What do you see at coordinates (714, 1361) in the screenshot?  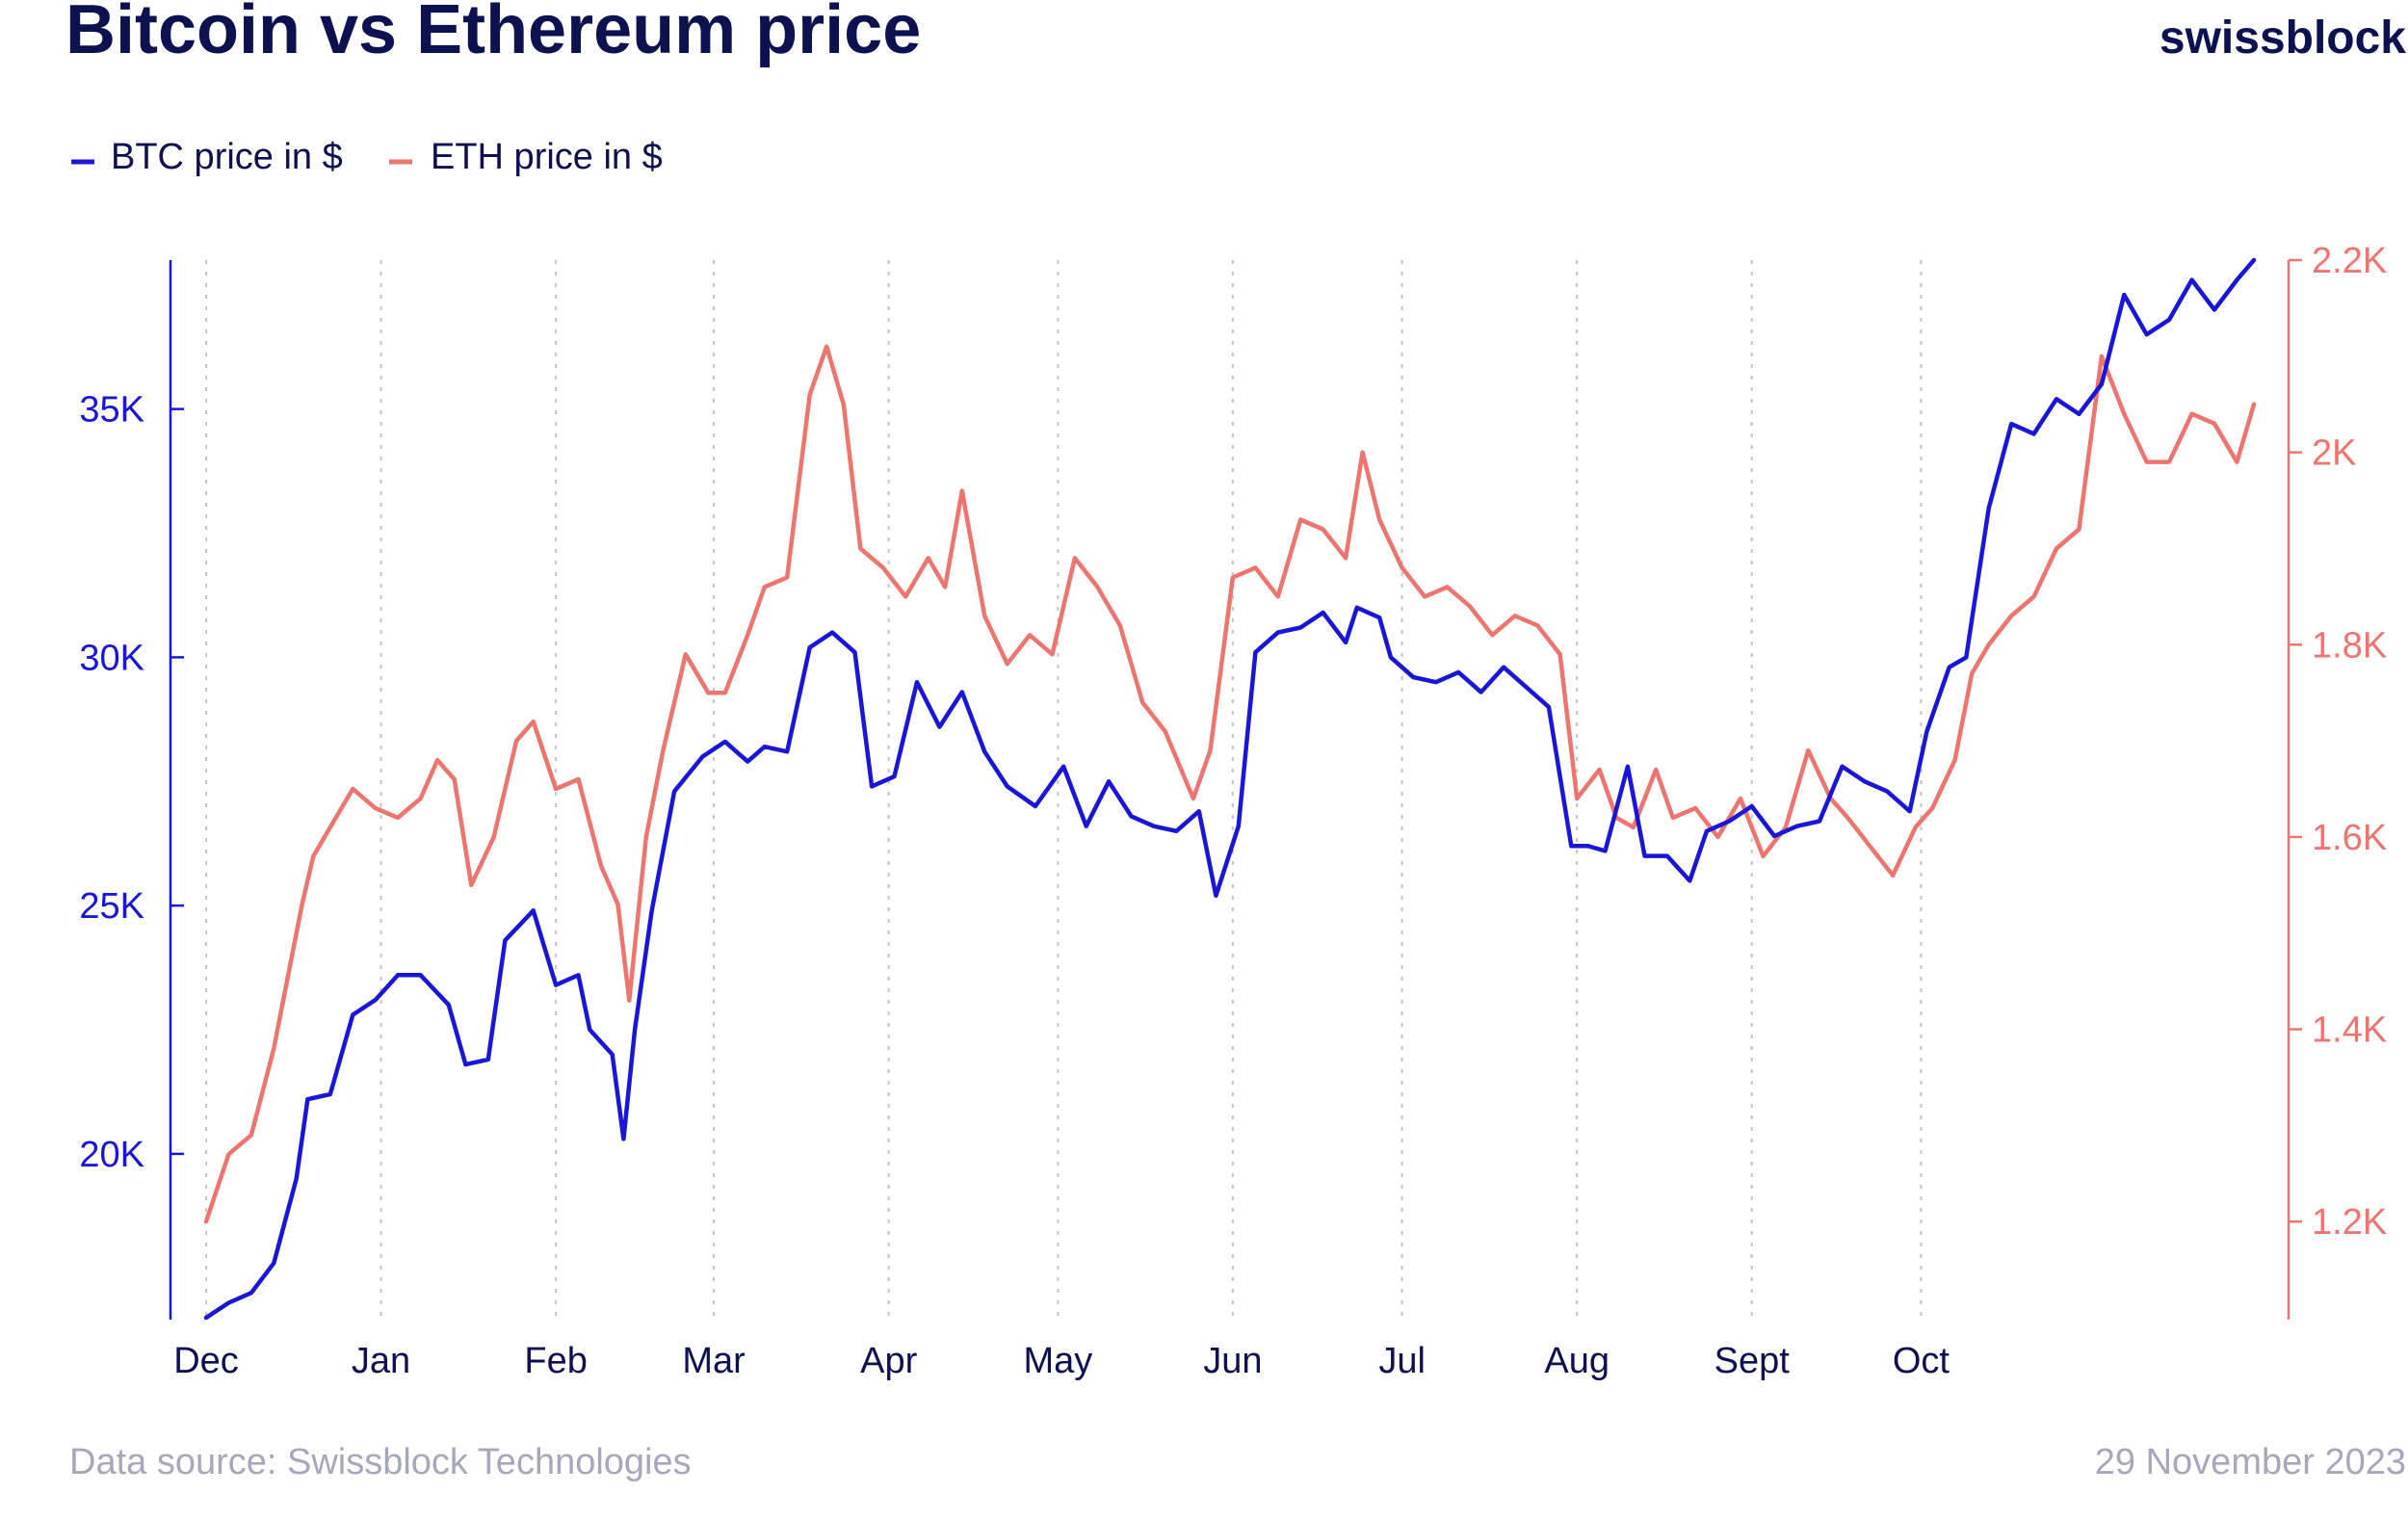 I see `x-tick-label: Mar` at bounding box center [714, 1361].